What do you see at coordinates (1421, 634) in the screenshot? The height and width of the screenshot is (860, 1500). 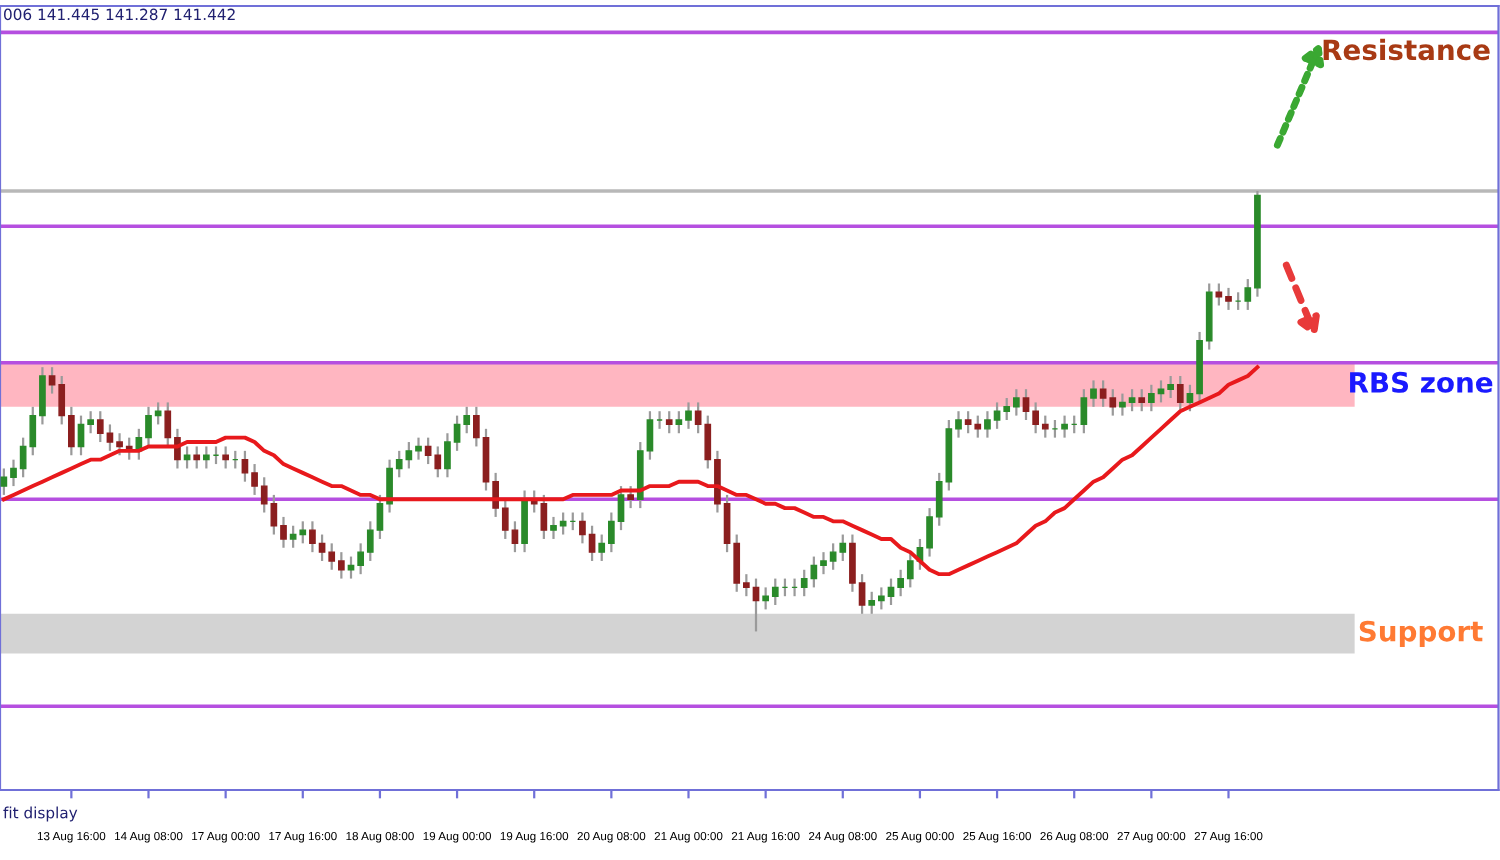 I see `band-label: Support` at bounding box center [1421, 634].